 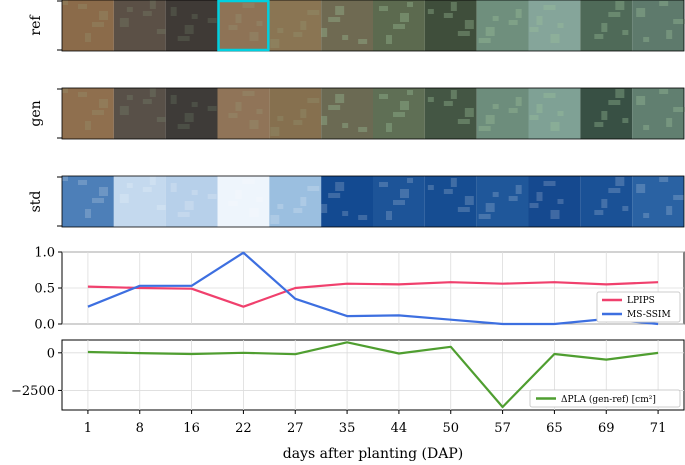 What do you see at coordinates (641, 301) in the screenshot?
I see `legend-label-lpips: LPIPS` at bounding box center [641, 301].